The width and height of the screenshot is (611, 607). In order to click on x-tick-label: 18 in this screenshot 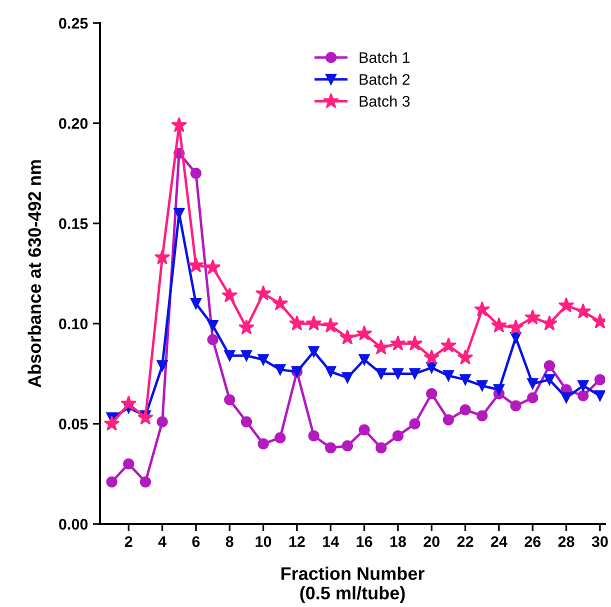, I will do `click(398, 542)`.